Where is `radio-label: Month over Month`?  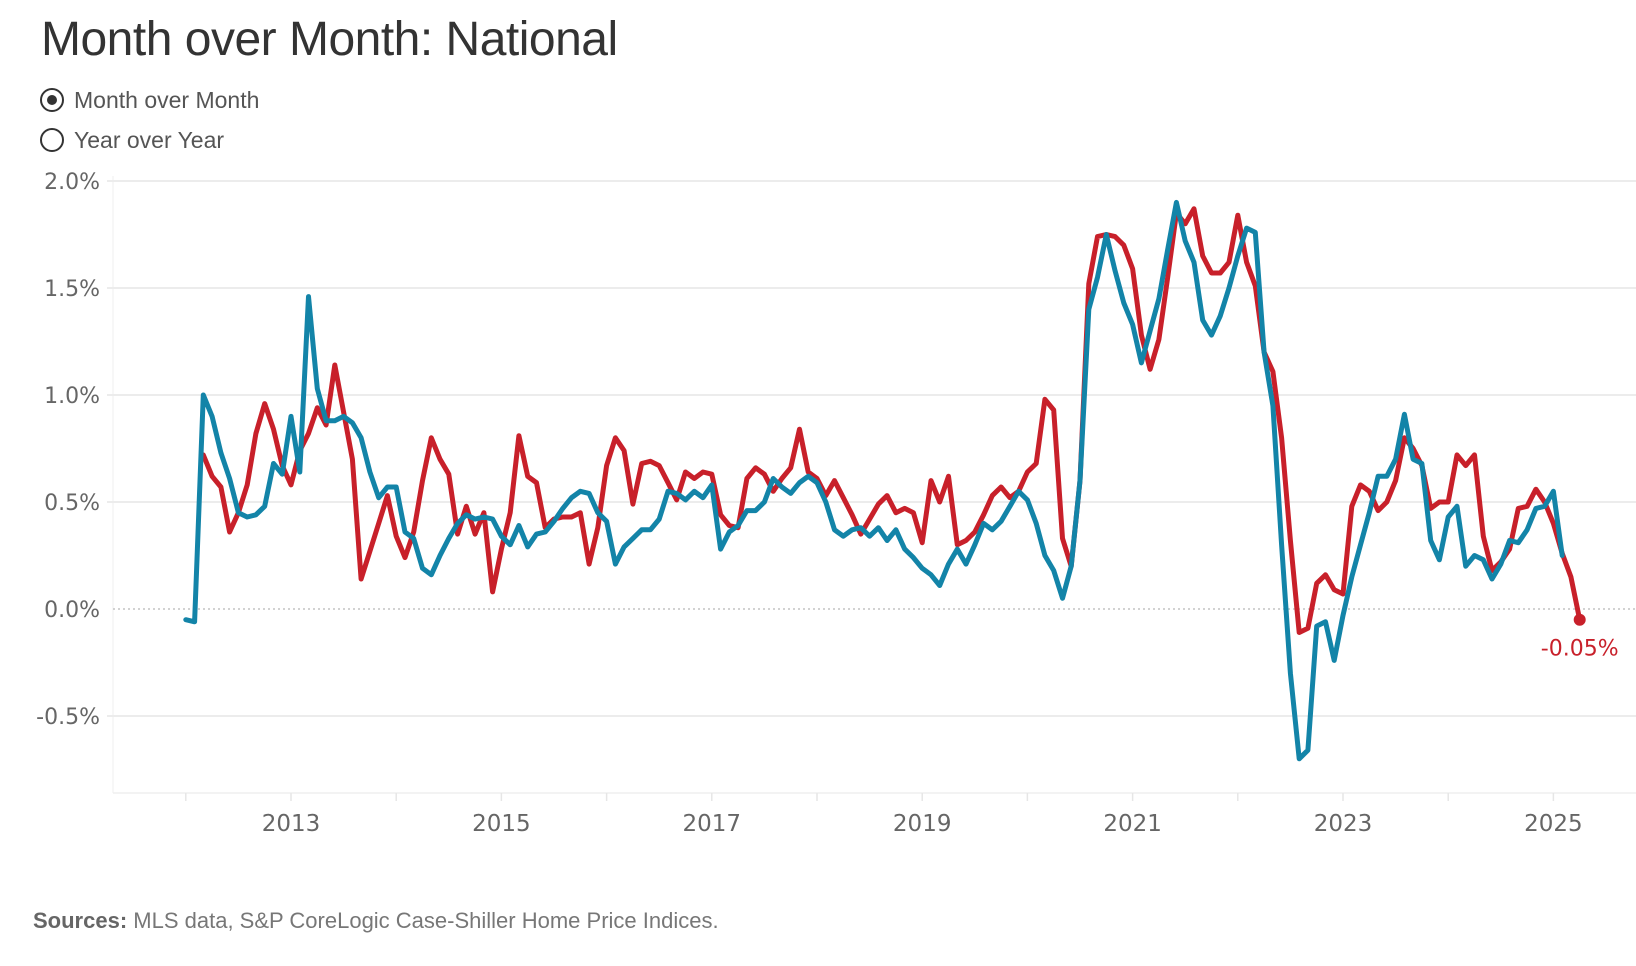 radio-label: Month over Month is located at coordinates (167, 99).